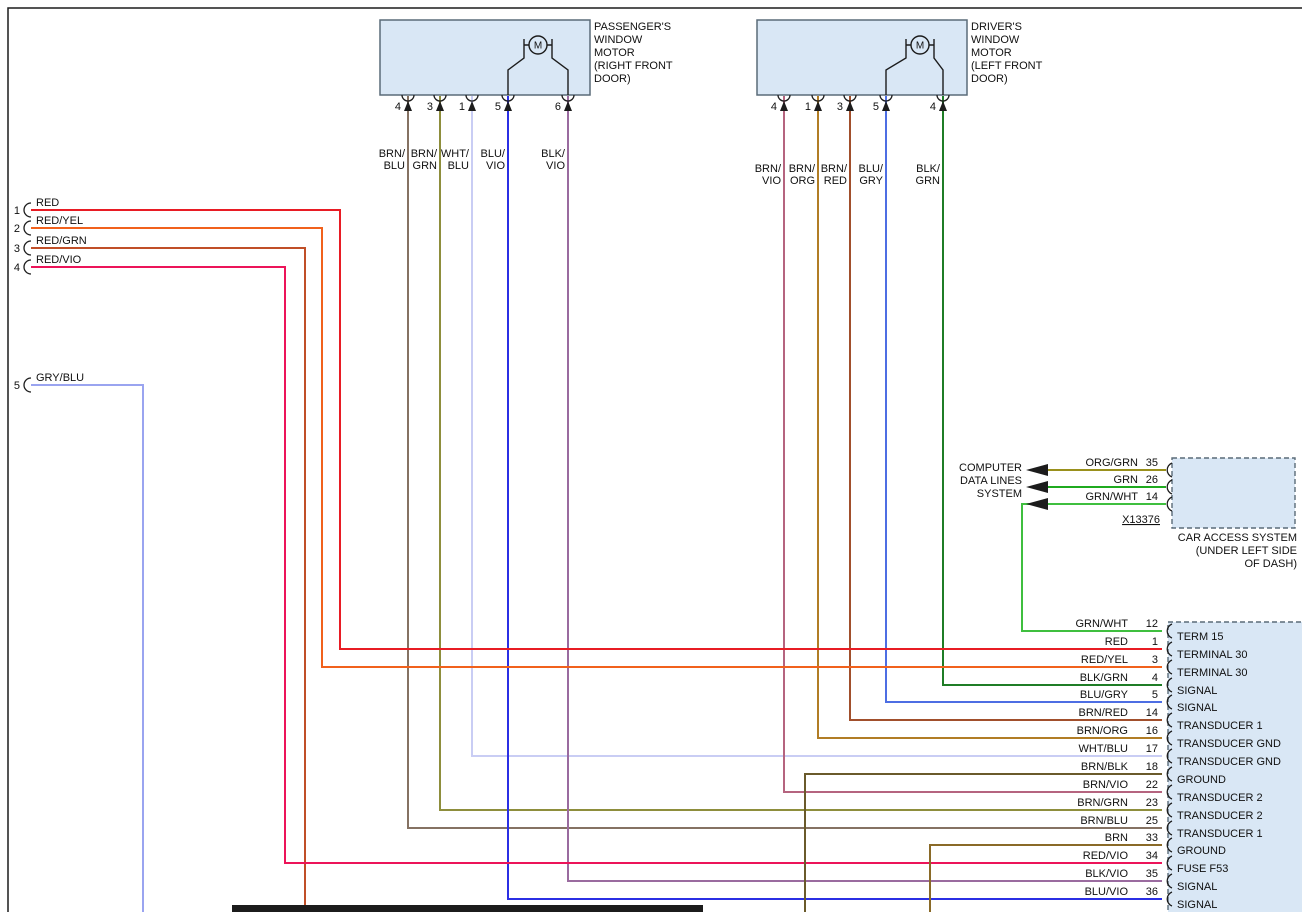 The width and height of the screenshot is (1302, 912). What do you see at coordinates (614, 53) in the screenshot?
I see `passenger_motor-title-line: MOTOR` at bounding box center [614, 53].